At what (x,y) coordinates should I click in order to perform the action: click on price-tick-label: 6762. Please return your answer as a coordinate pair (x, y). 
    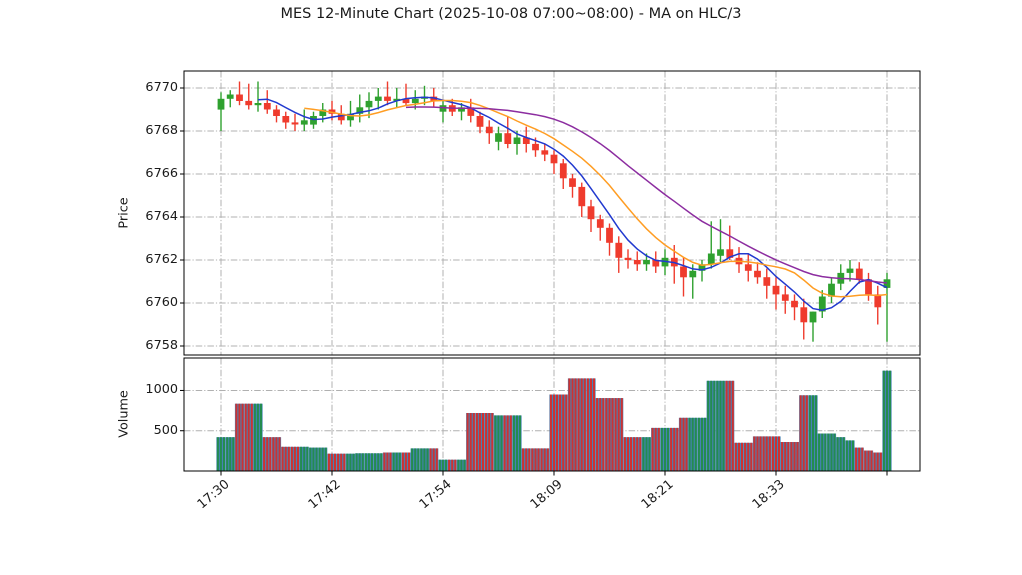
    Looking at the image, I should click on (161, 259).